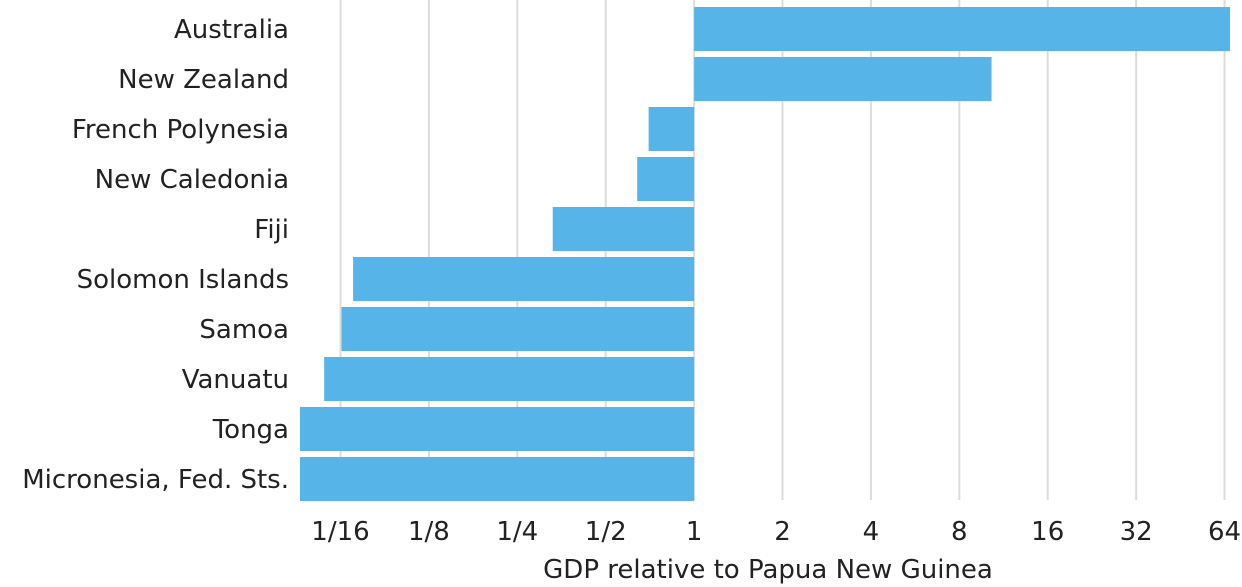 This screenshot has width=1242, height=587. I want to click on category-label: French Polynesia, so click(180, 130).